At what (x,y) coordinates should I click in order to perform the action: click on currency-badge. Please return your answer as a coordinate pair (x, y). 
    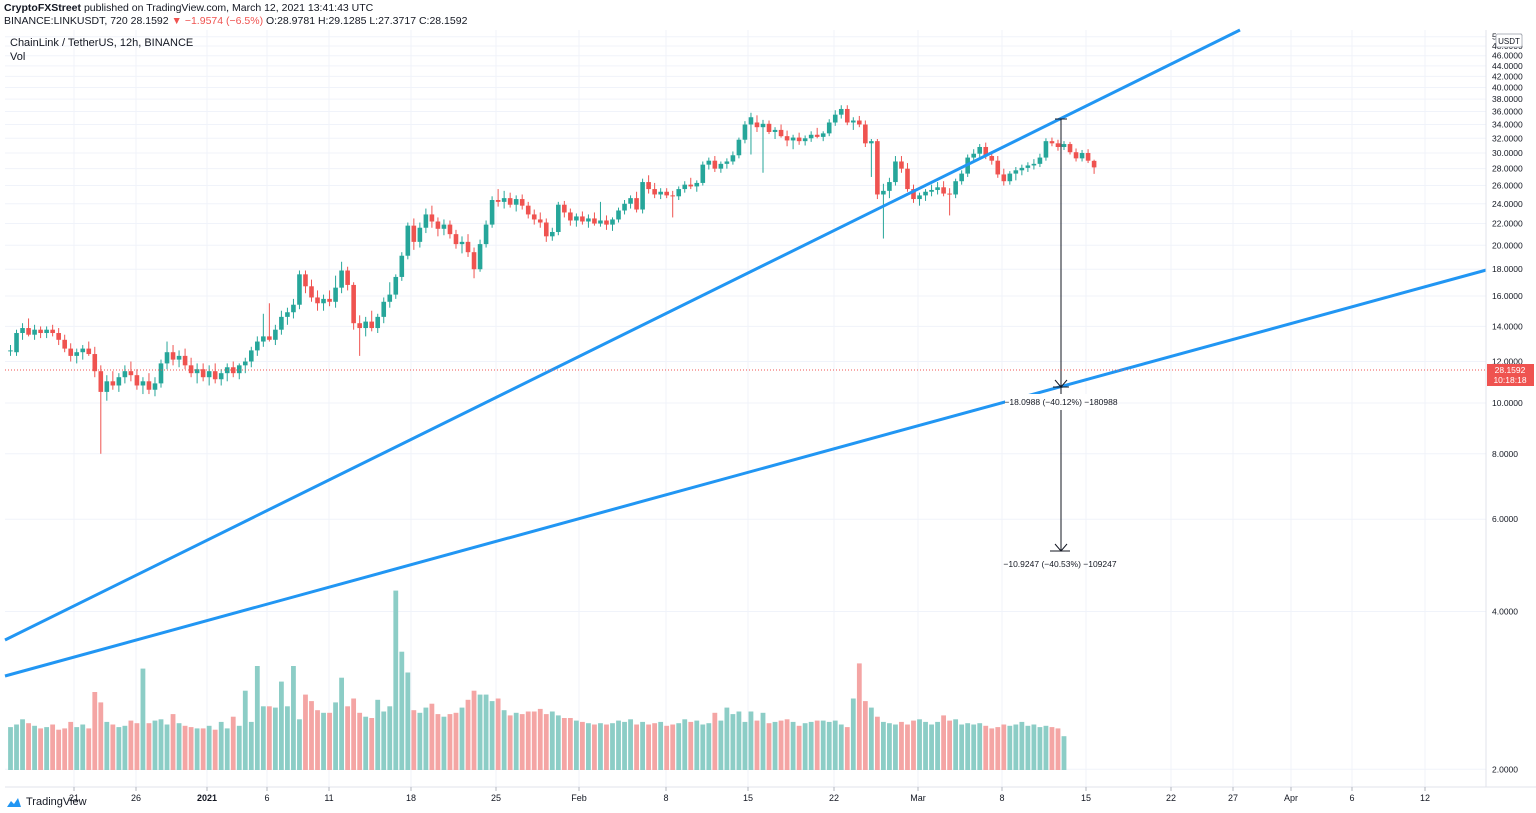
    Looking at the image, I should click on (1509, 40).